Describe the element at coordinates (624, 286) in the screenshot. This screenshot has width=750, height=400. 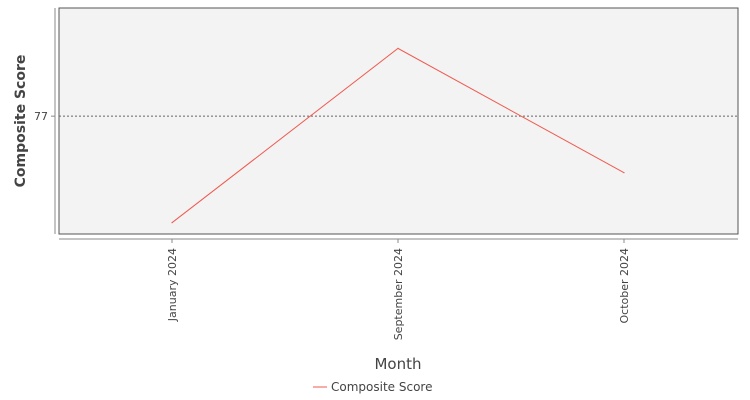
I see `x-tick-label: October 2024` at that location.